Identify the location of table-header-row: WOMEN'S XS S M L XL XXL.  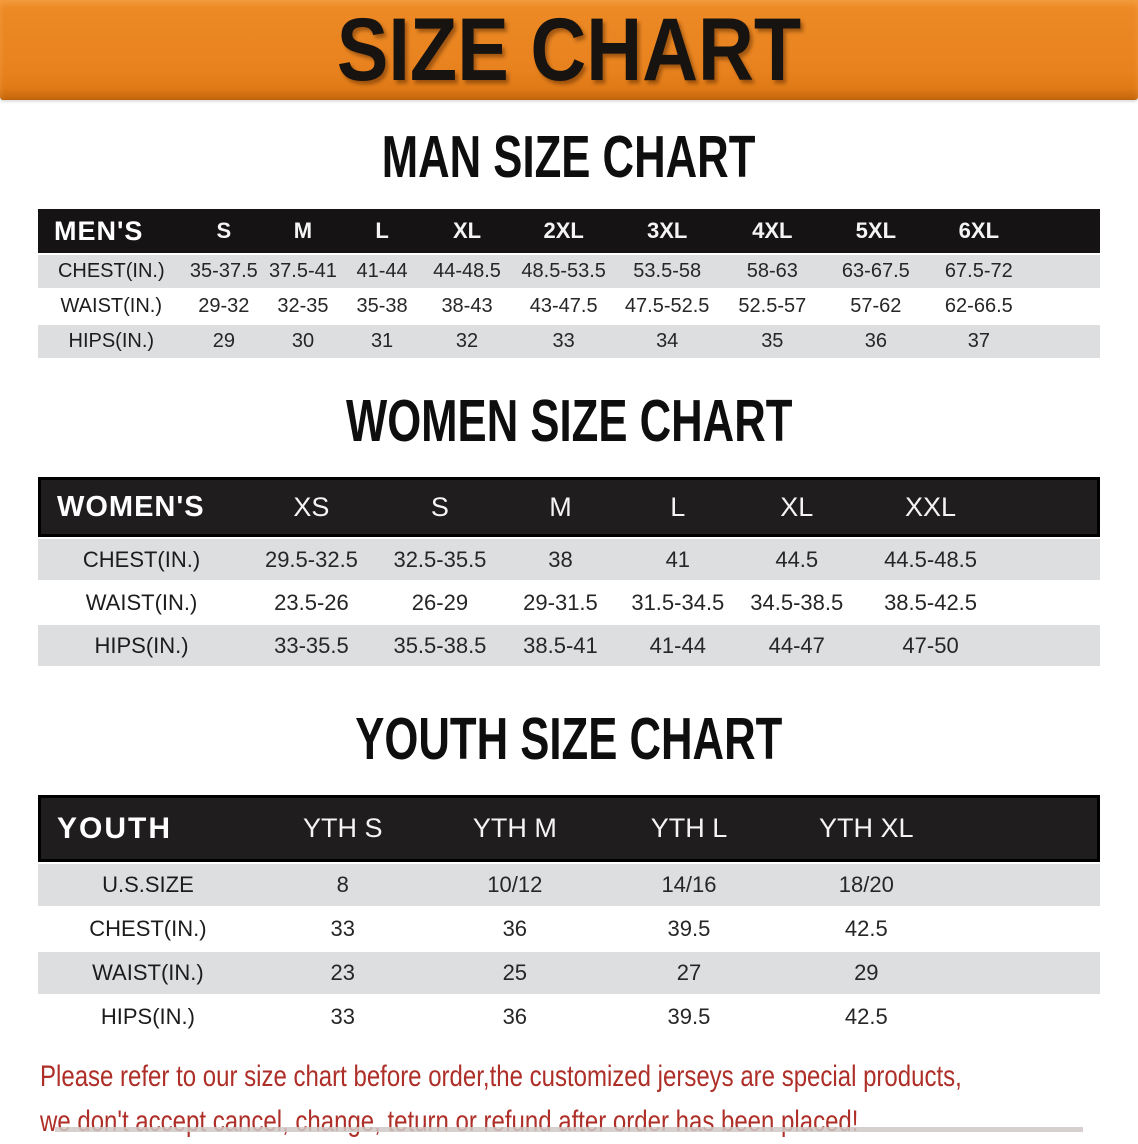
(569, 507).